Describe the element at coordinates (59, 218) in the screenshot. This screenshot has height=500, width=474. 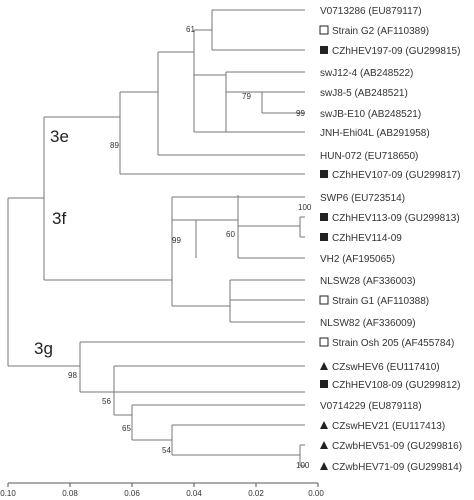
I see `clade-label-3f: 3f` at that location.